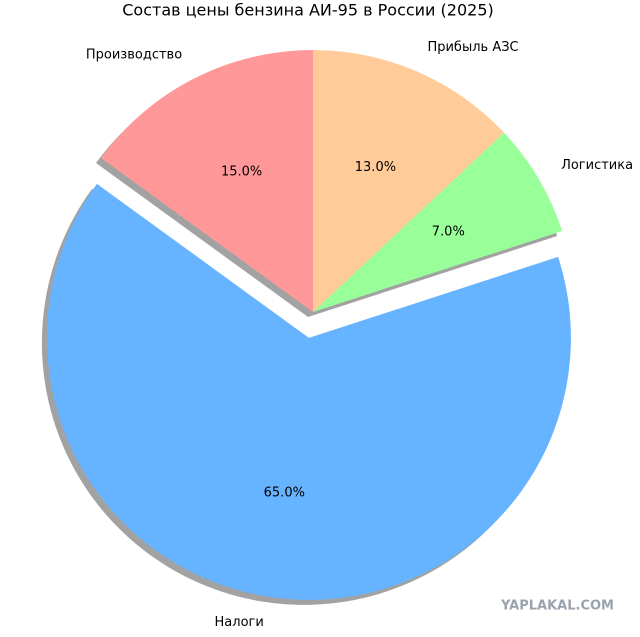  I want to click on slice-label: Прибыль АЗС, so click(472, 47).